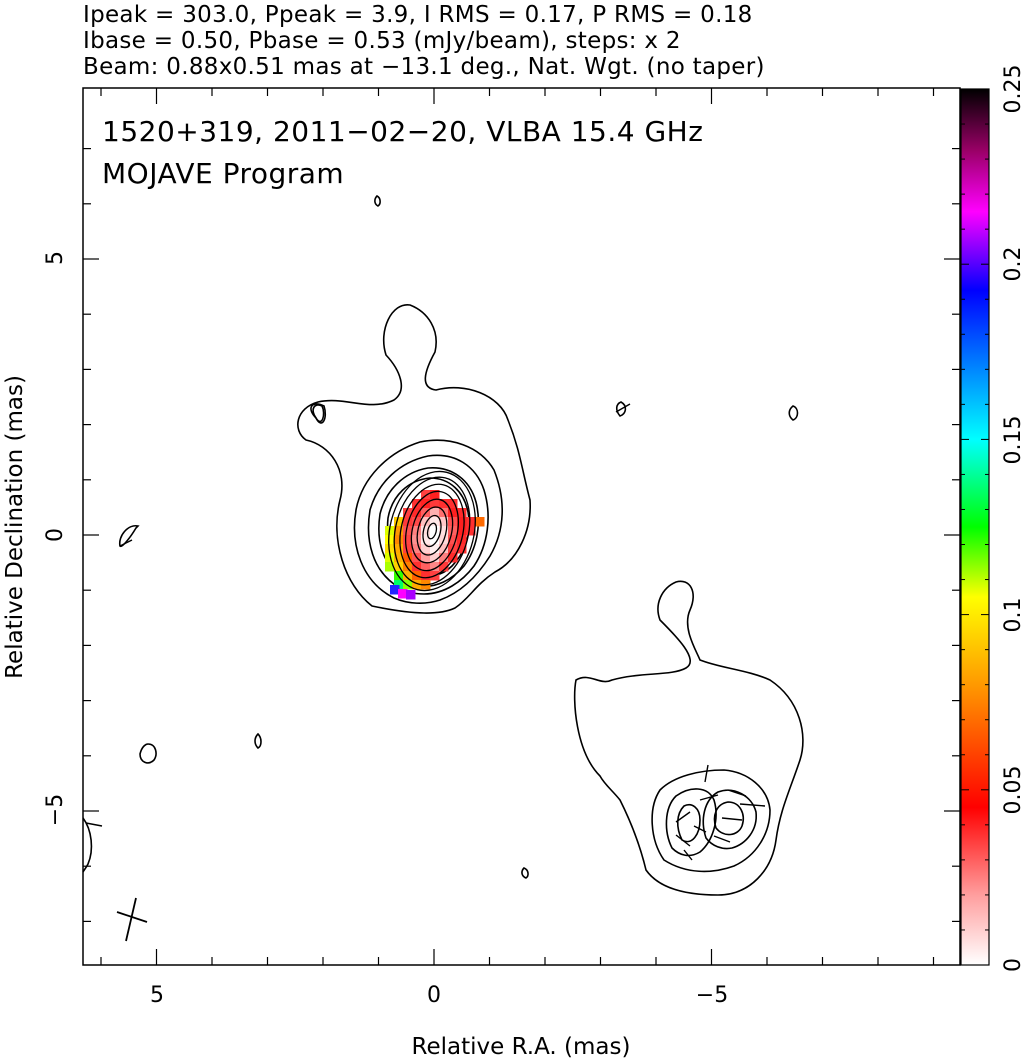 The width and height of the screenshot is (1022, 1061). What do you see at coordinates (1011, 615) in the screenshot?
I see `colorbar-tick-label: 0.1` at bounding box center [1011, 615].